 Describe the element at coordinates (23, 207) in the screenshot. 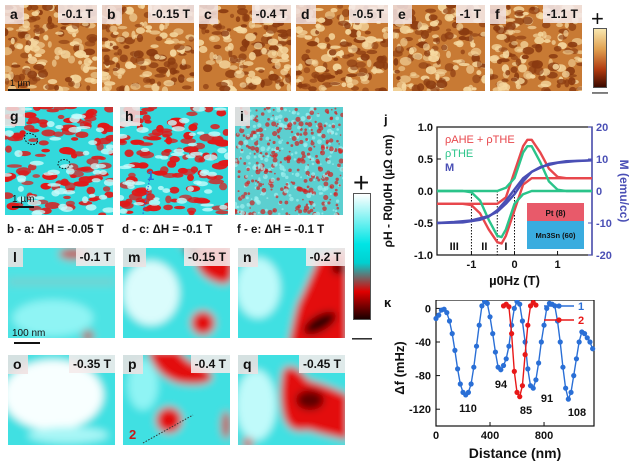

I see `scale-bar-row2` at that location.